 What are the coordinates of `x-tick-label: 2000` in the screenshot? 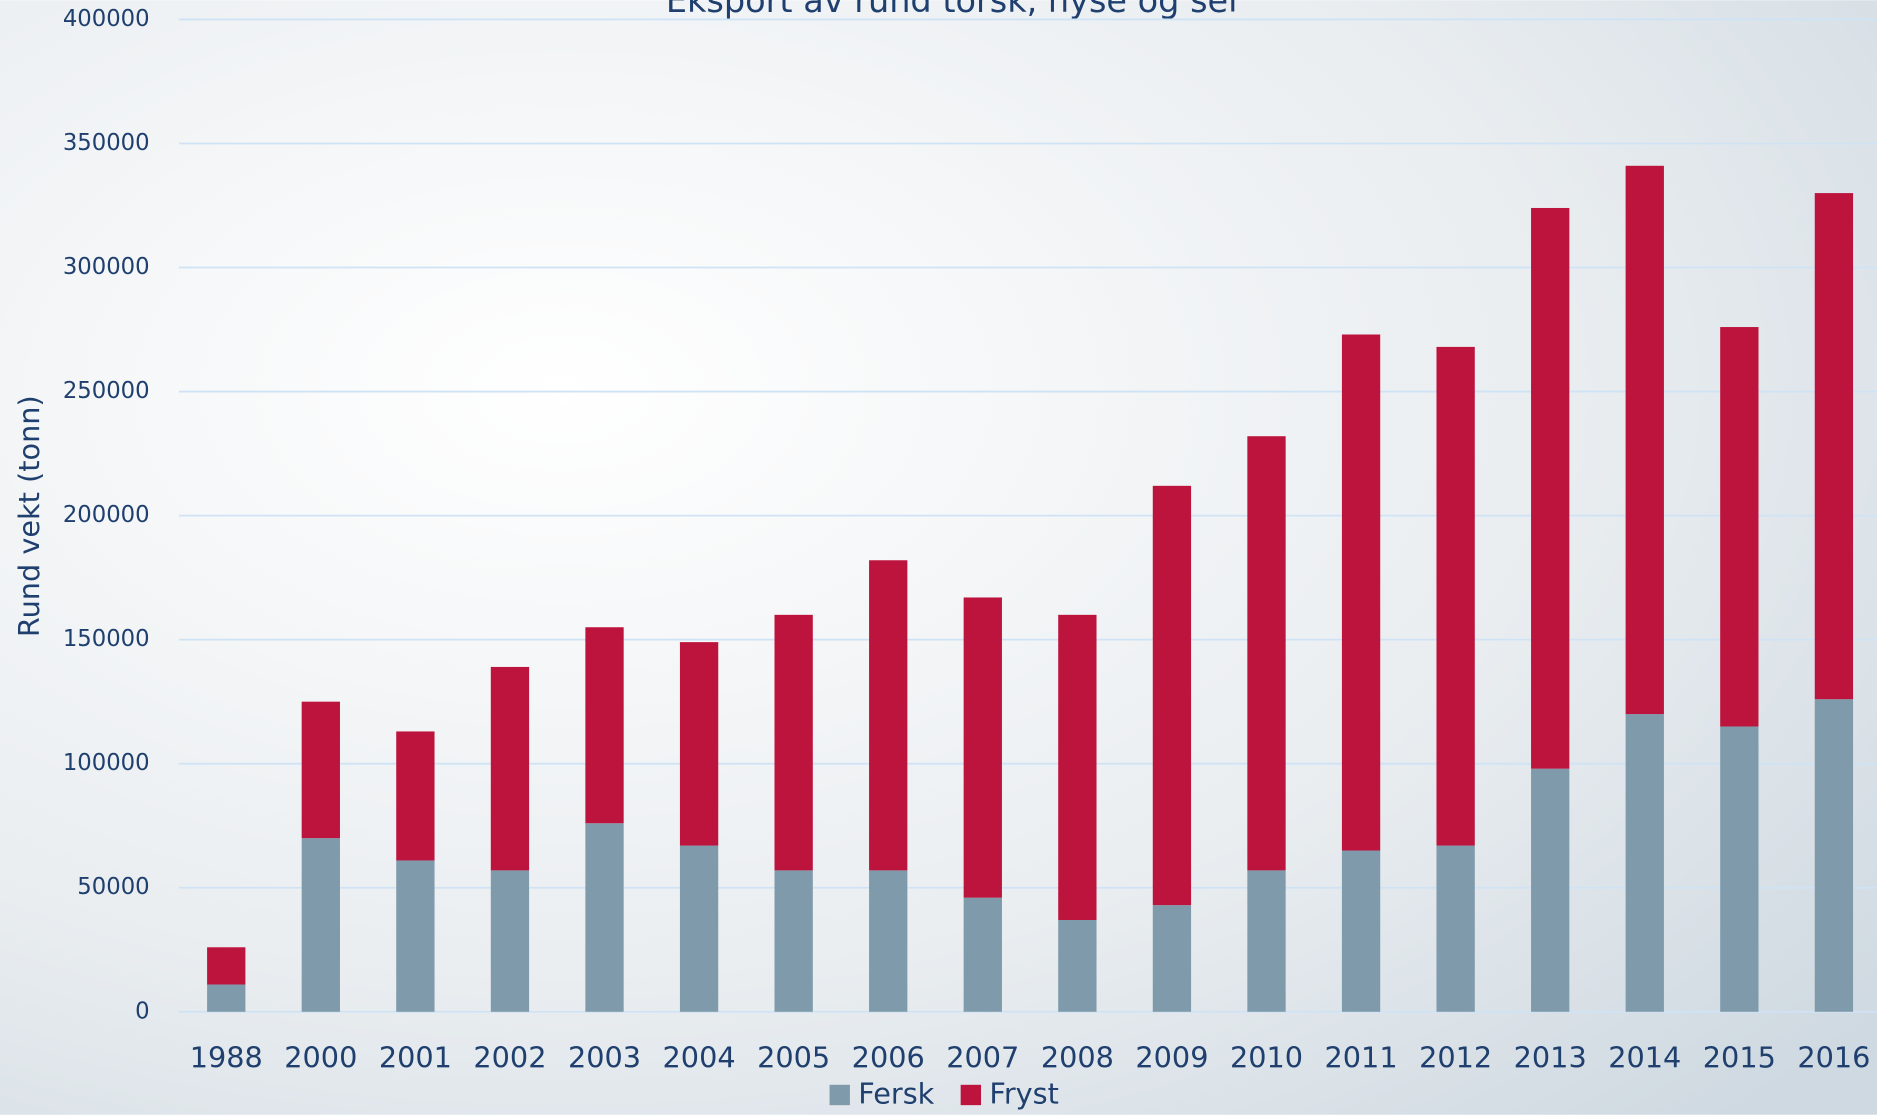 It's located at (320, 1058).